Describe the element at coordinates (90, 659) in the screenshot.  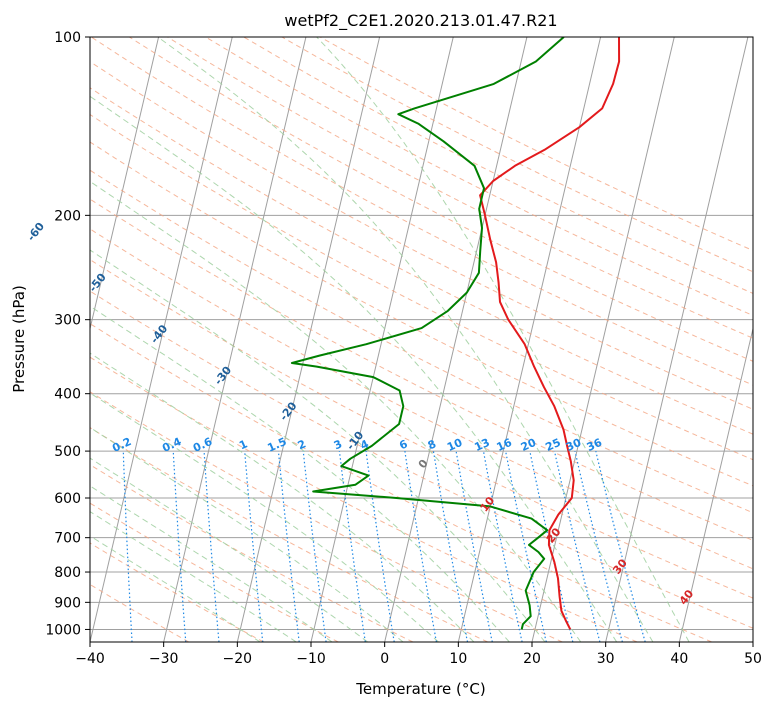
I see `x-tick-label: −40` at that location.